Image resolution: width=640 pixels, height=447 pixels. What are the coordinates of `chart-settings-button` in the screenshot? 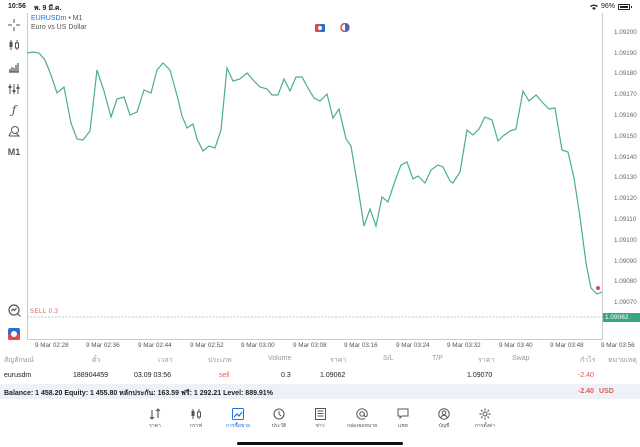 It's located at (14, 89).